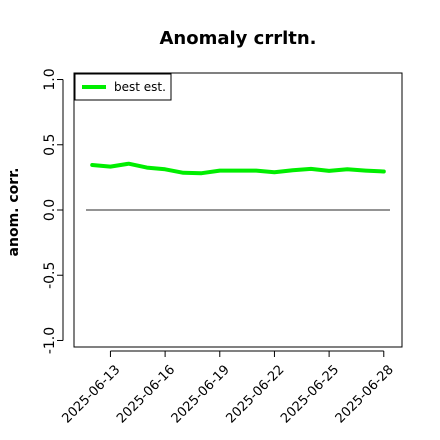 Image resolution: width=440 pixels, height=440 pixels. What do you see at coordinates (238, 168) in the screenshot?
I see `series-line-best-est` at bounding box center [238, 168].